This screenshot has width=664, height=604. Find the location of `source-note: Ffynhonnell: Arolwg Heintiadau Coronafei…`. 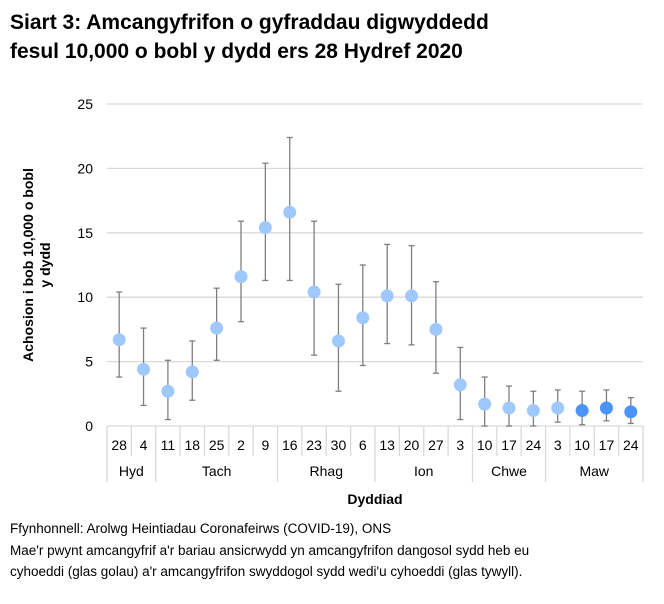

source-note: Ffynhonnell: Arolwg Heintiadau Coronafei… is located at coordinates (201, 528).